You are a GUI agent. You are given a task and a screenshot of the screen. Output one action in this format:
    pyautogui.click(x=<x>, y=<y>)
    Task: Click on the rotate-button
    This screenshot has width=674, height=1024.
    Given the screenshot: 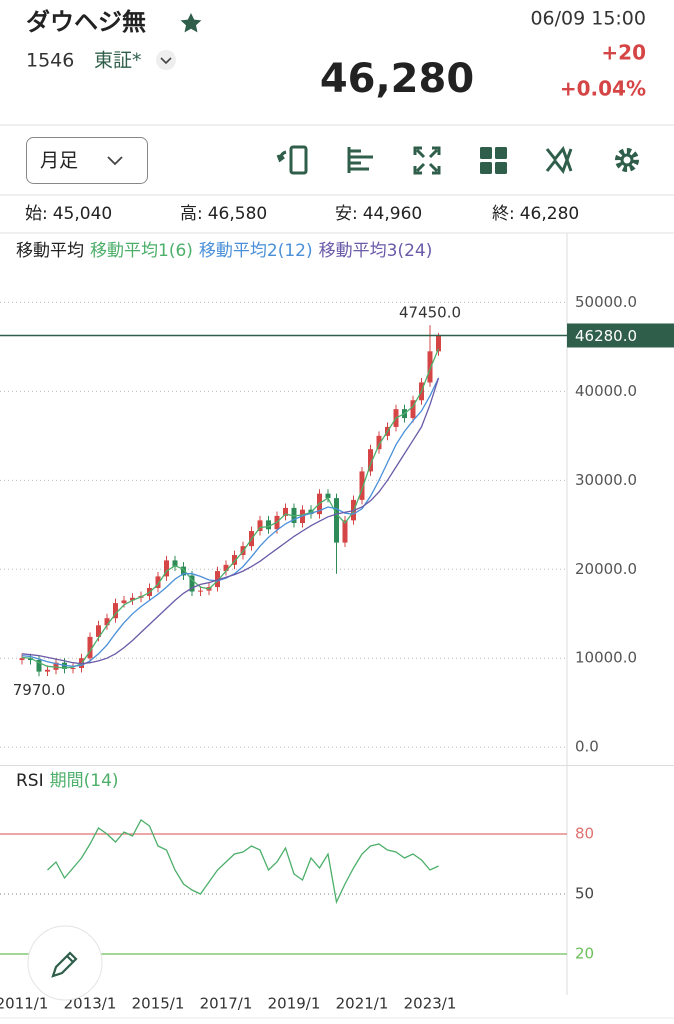 What is the action you would take?
    pyautogui.click(x=292, y=160)
    